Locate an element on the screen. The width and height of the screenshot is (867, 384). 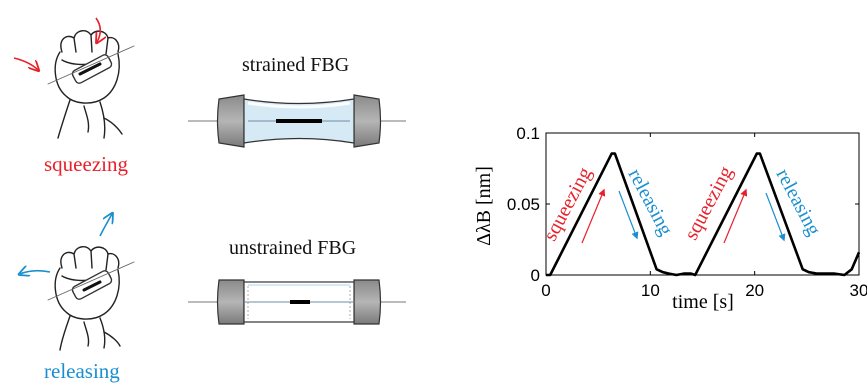
unstrained-fbg-title: unstrained FBG is located at coordinates (293, 248).